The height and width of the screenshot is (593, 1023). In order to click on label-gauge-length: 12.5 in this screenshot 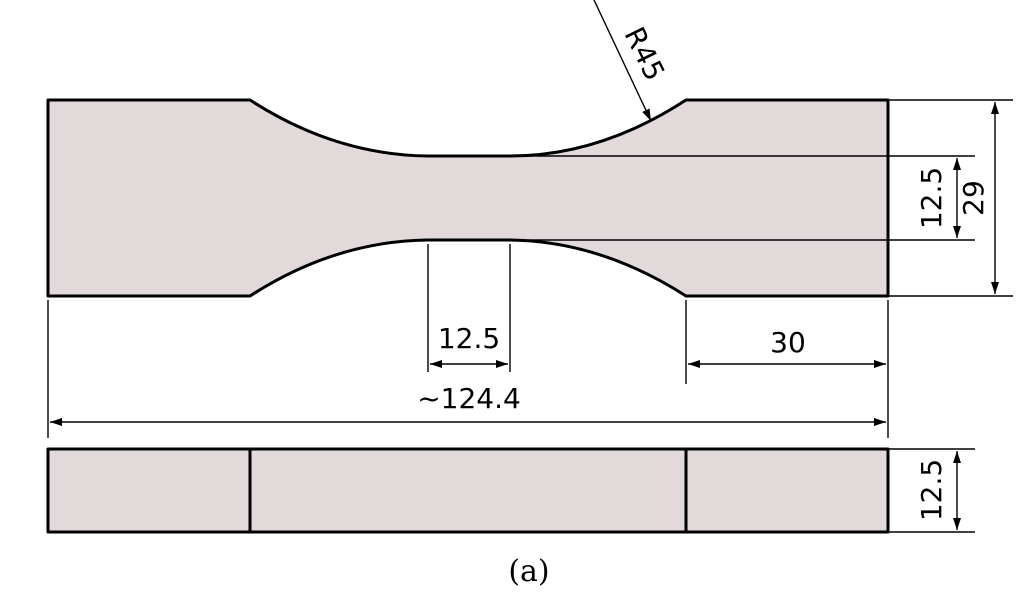, I will do `click(469, 338)`.